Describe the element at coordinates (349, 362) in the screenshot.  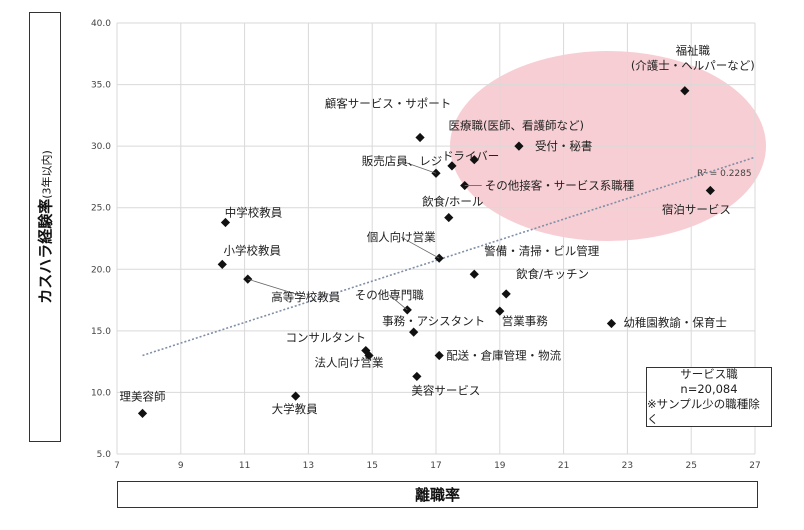
I see `point-label: 法人向け営業` at that location.